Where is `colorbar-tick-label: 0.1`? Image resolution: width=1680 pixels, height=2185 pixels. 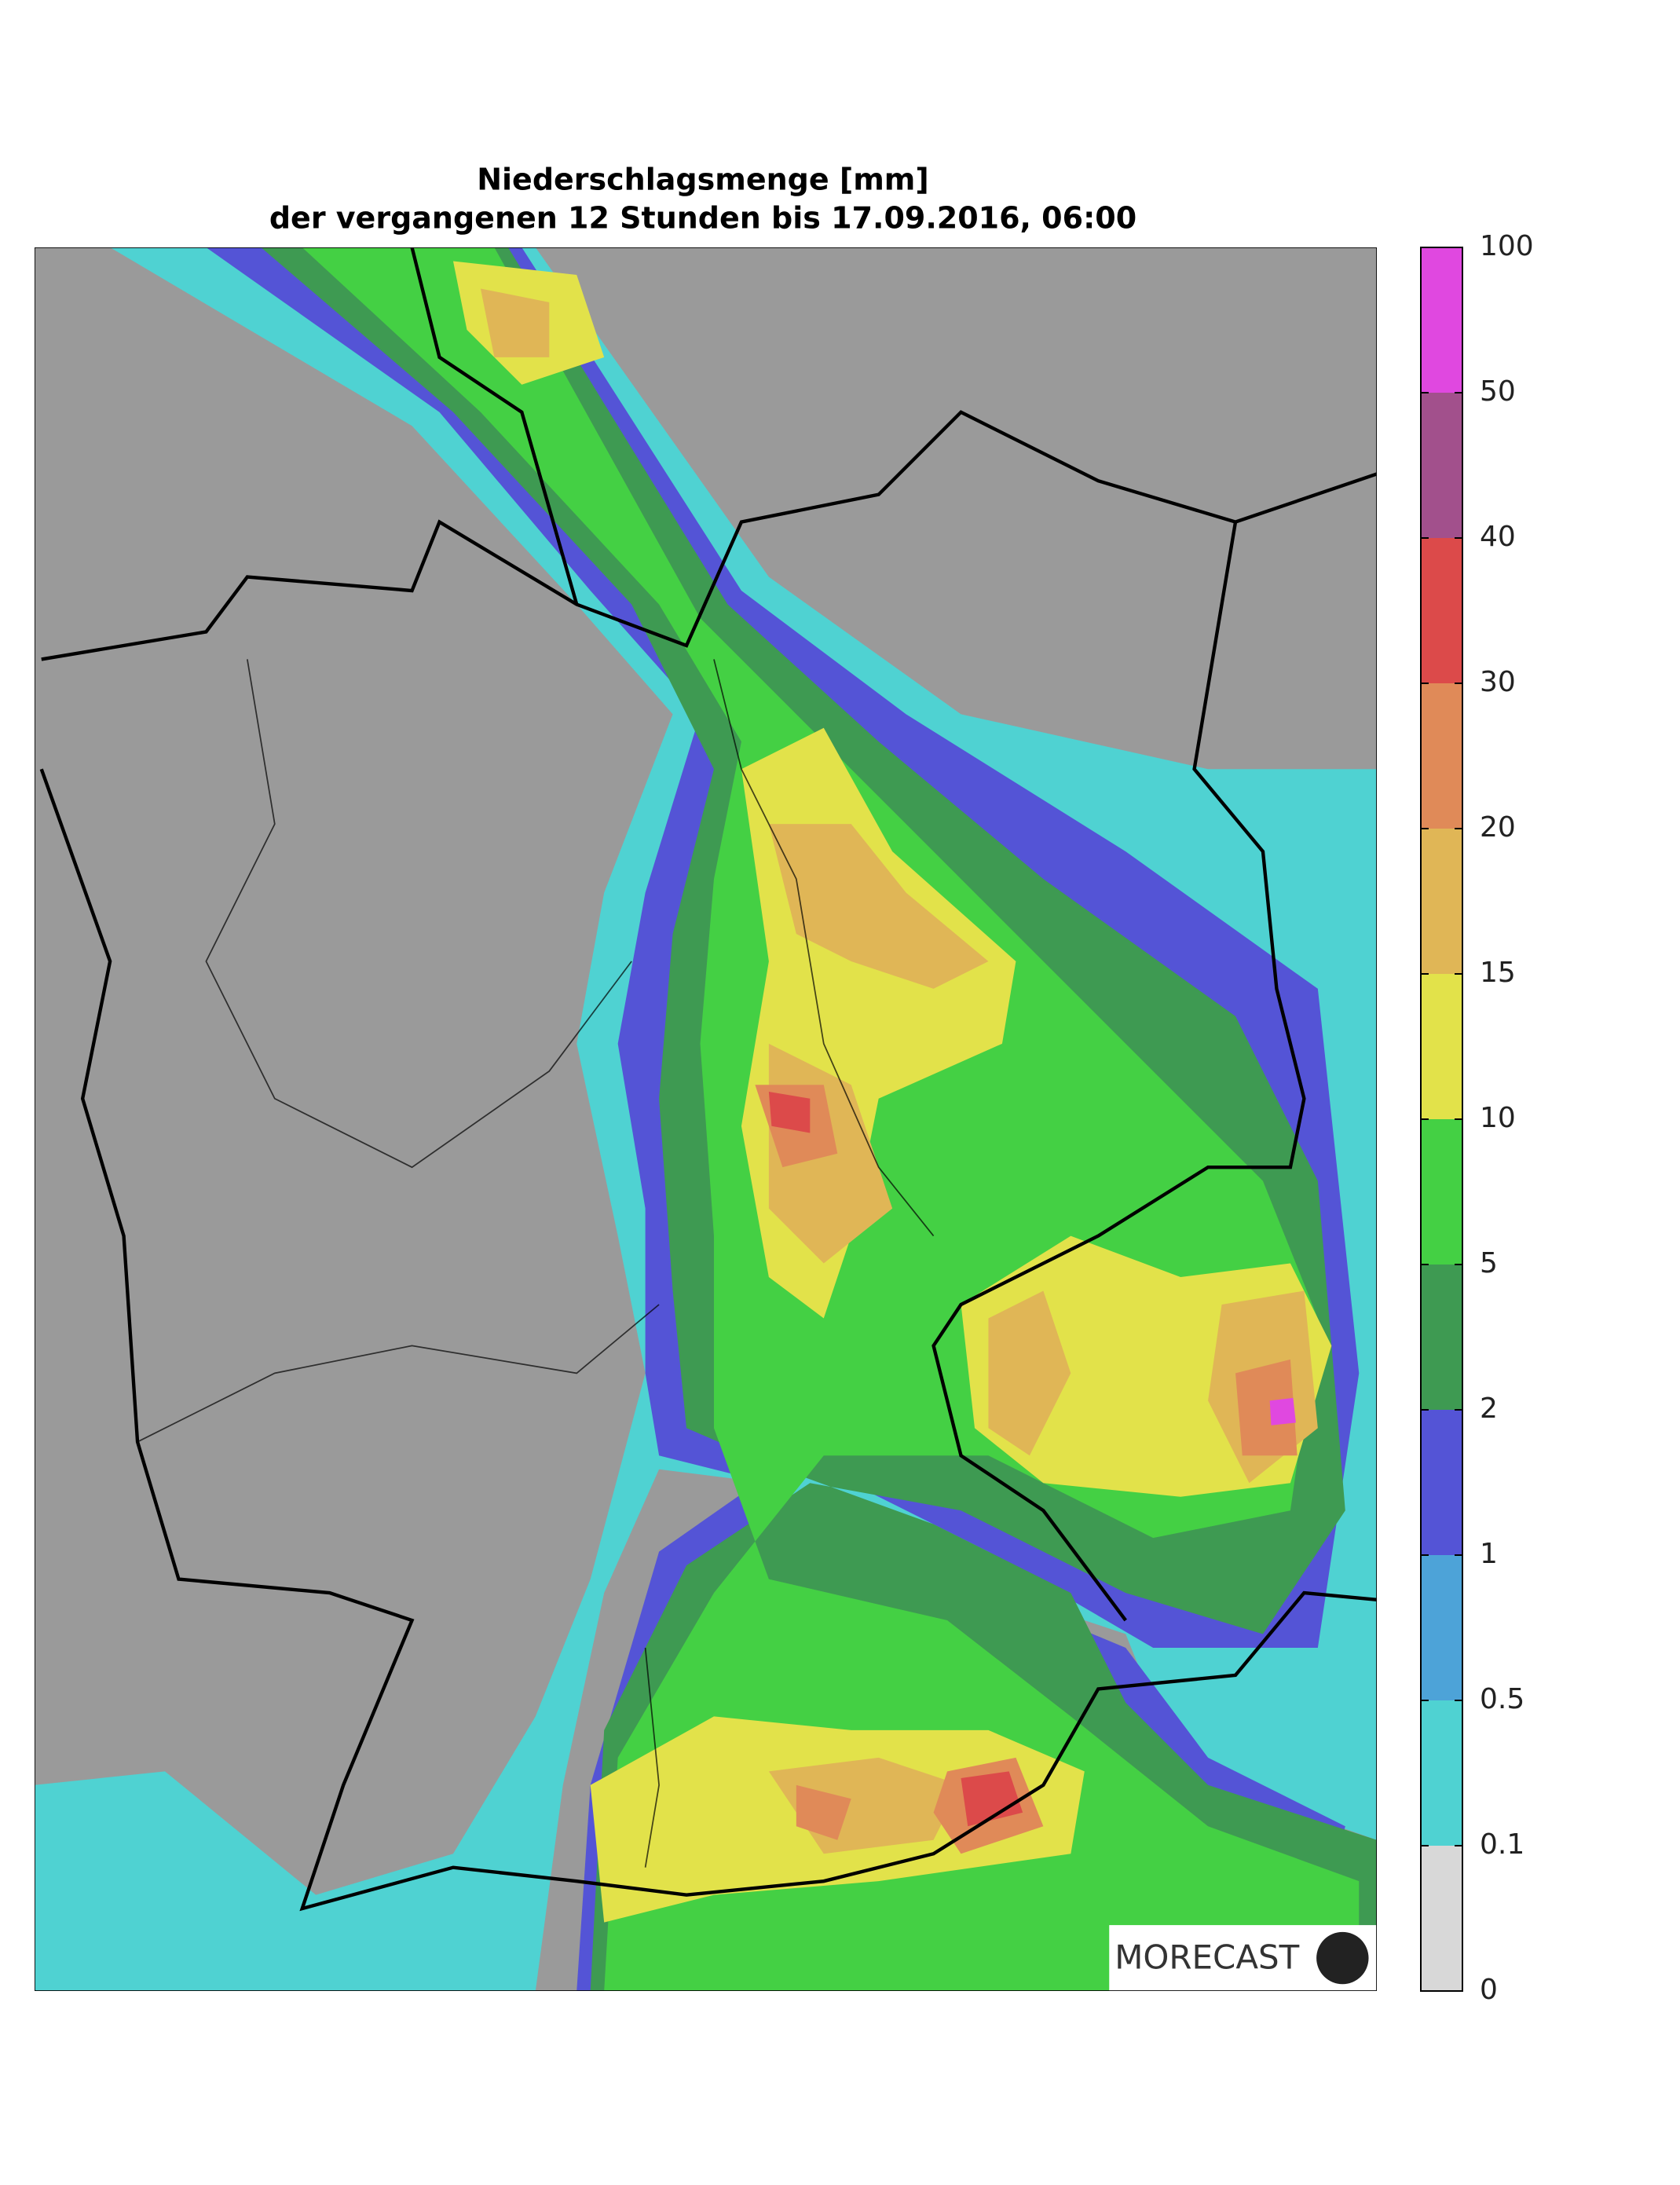 colorbar-tick-label: 0.1 is located at coordinates (1502, 1844).